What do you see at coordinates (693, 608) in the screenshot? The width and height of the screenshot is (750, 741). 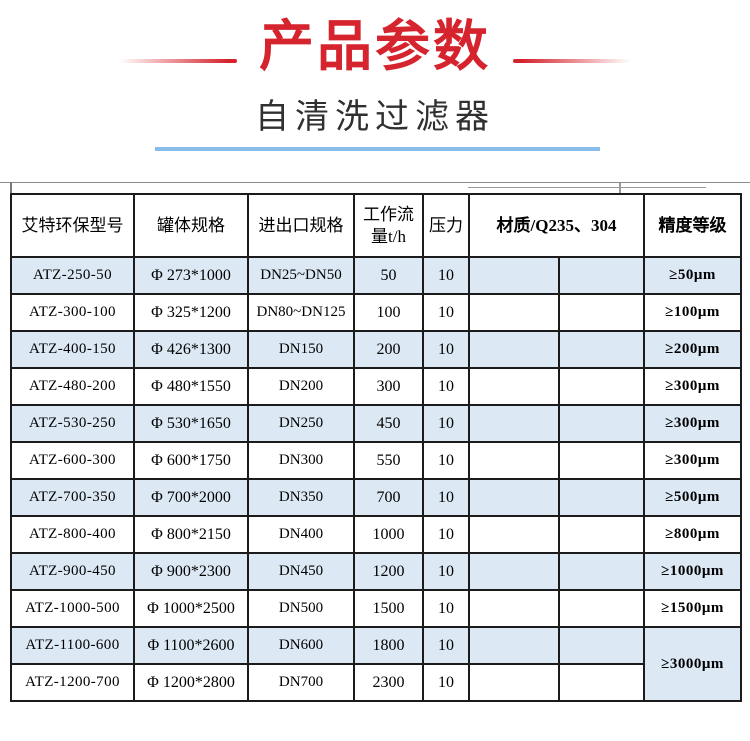 I see `cell-precision: ≥1500μm` at bounding box center [693, 608].